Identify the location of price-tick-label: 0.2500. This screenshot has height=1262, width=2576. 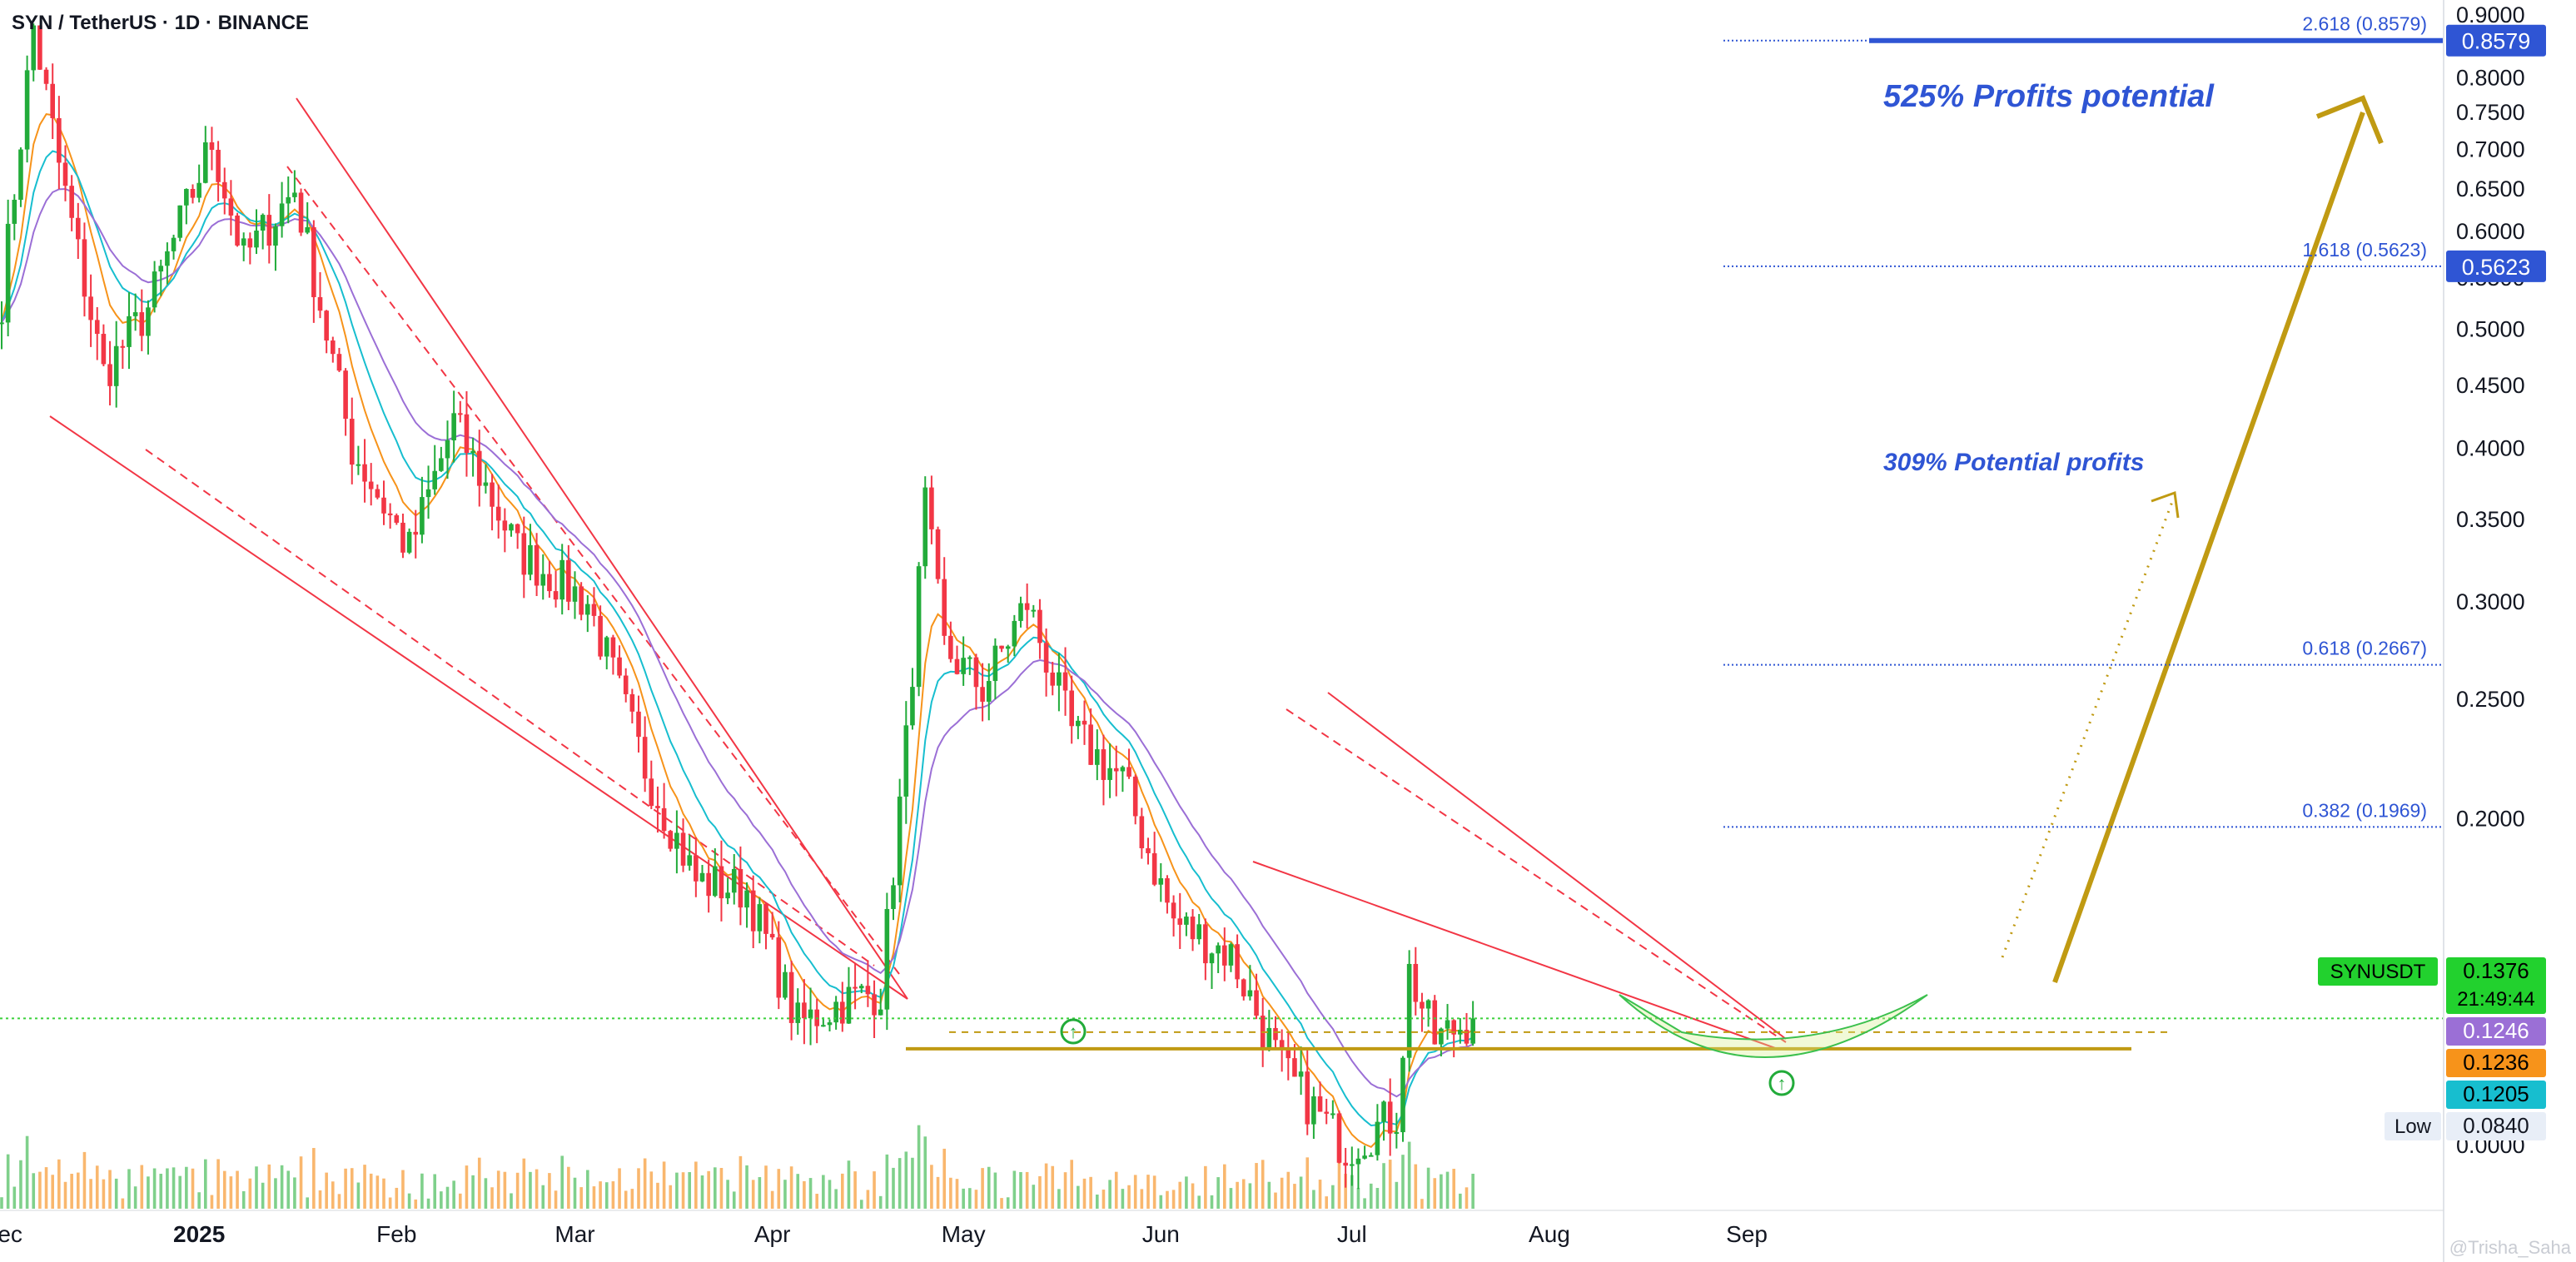
(2490, 700).